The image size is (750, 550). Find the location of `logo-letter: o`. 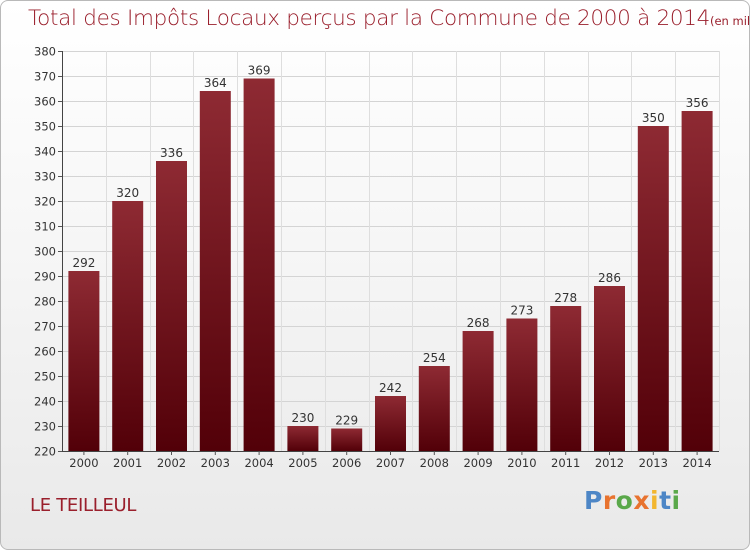

logo-letter: o is located at coordinates (624, 500).